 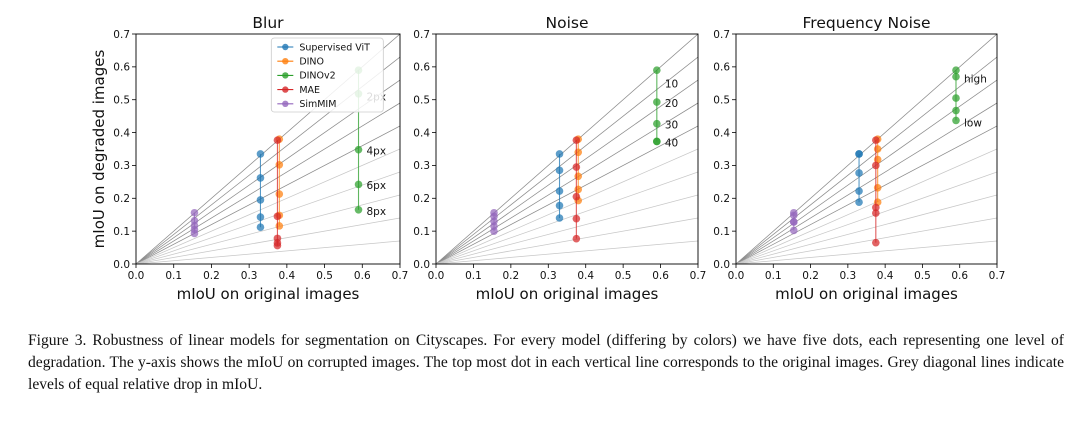 What do you see at coordinates (317, 104) in the screenshot?
I see `legend-label: SimMIM` at bounding box center [317, 104].